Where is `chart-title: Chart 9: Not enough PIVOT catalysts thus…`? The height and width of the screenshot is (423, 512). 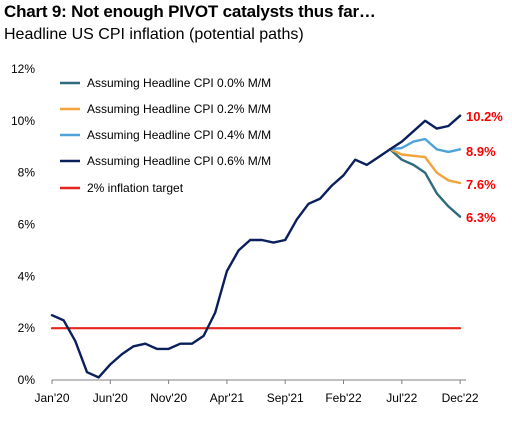
chart-title: Chart 9: Not enough PIVOT catalysts thus… is located at coordinates (190, 11).